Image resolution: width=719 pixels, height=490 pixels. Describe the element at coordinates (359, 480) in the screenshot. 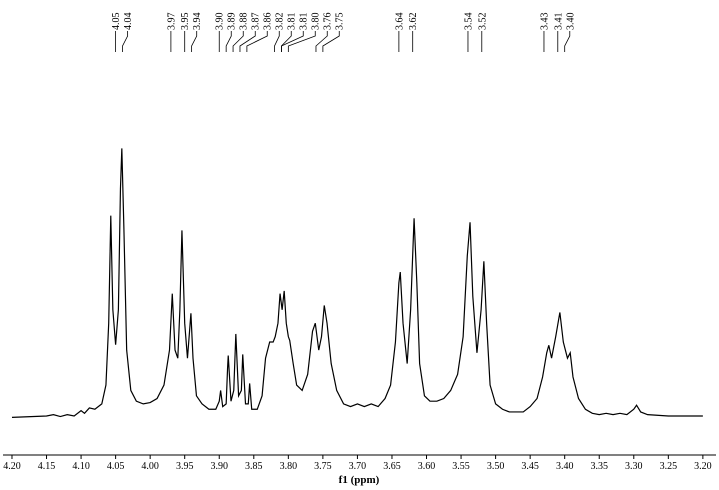

I see `x-axis-label: f1 (ppm)` at that location.